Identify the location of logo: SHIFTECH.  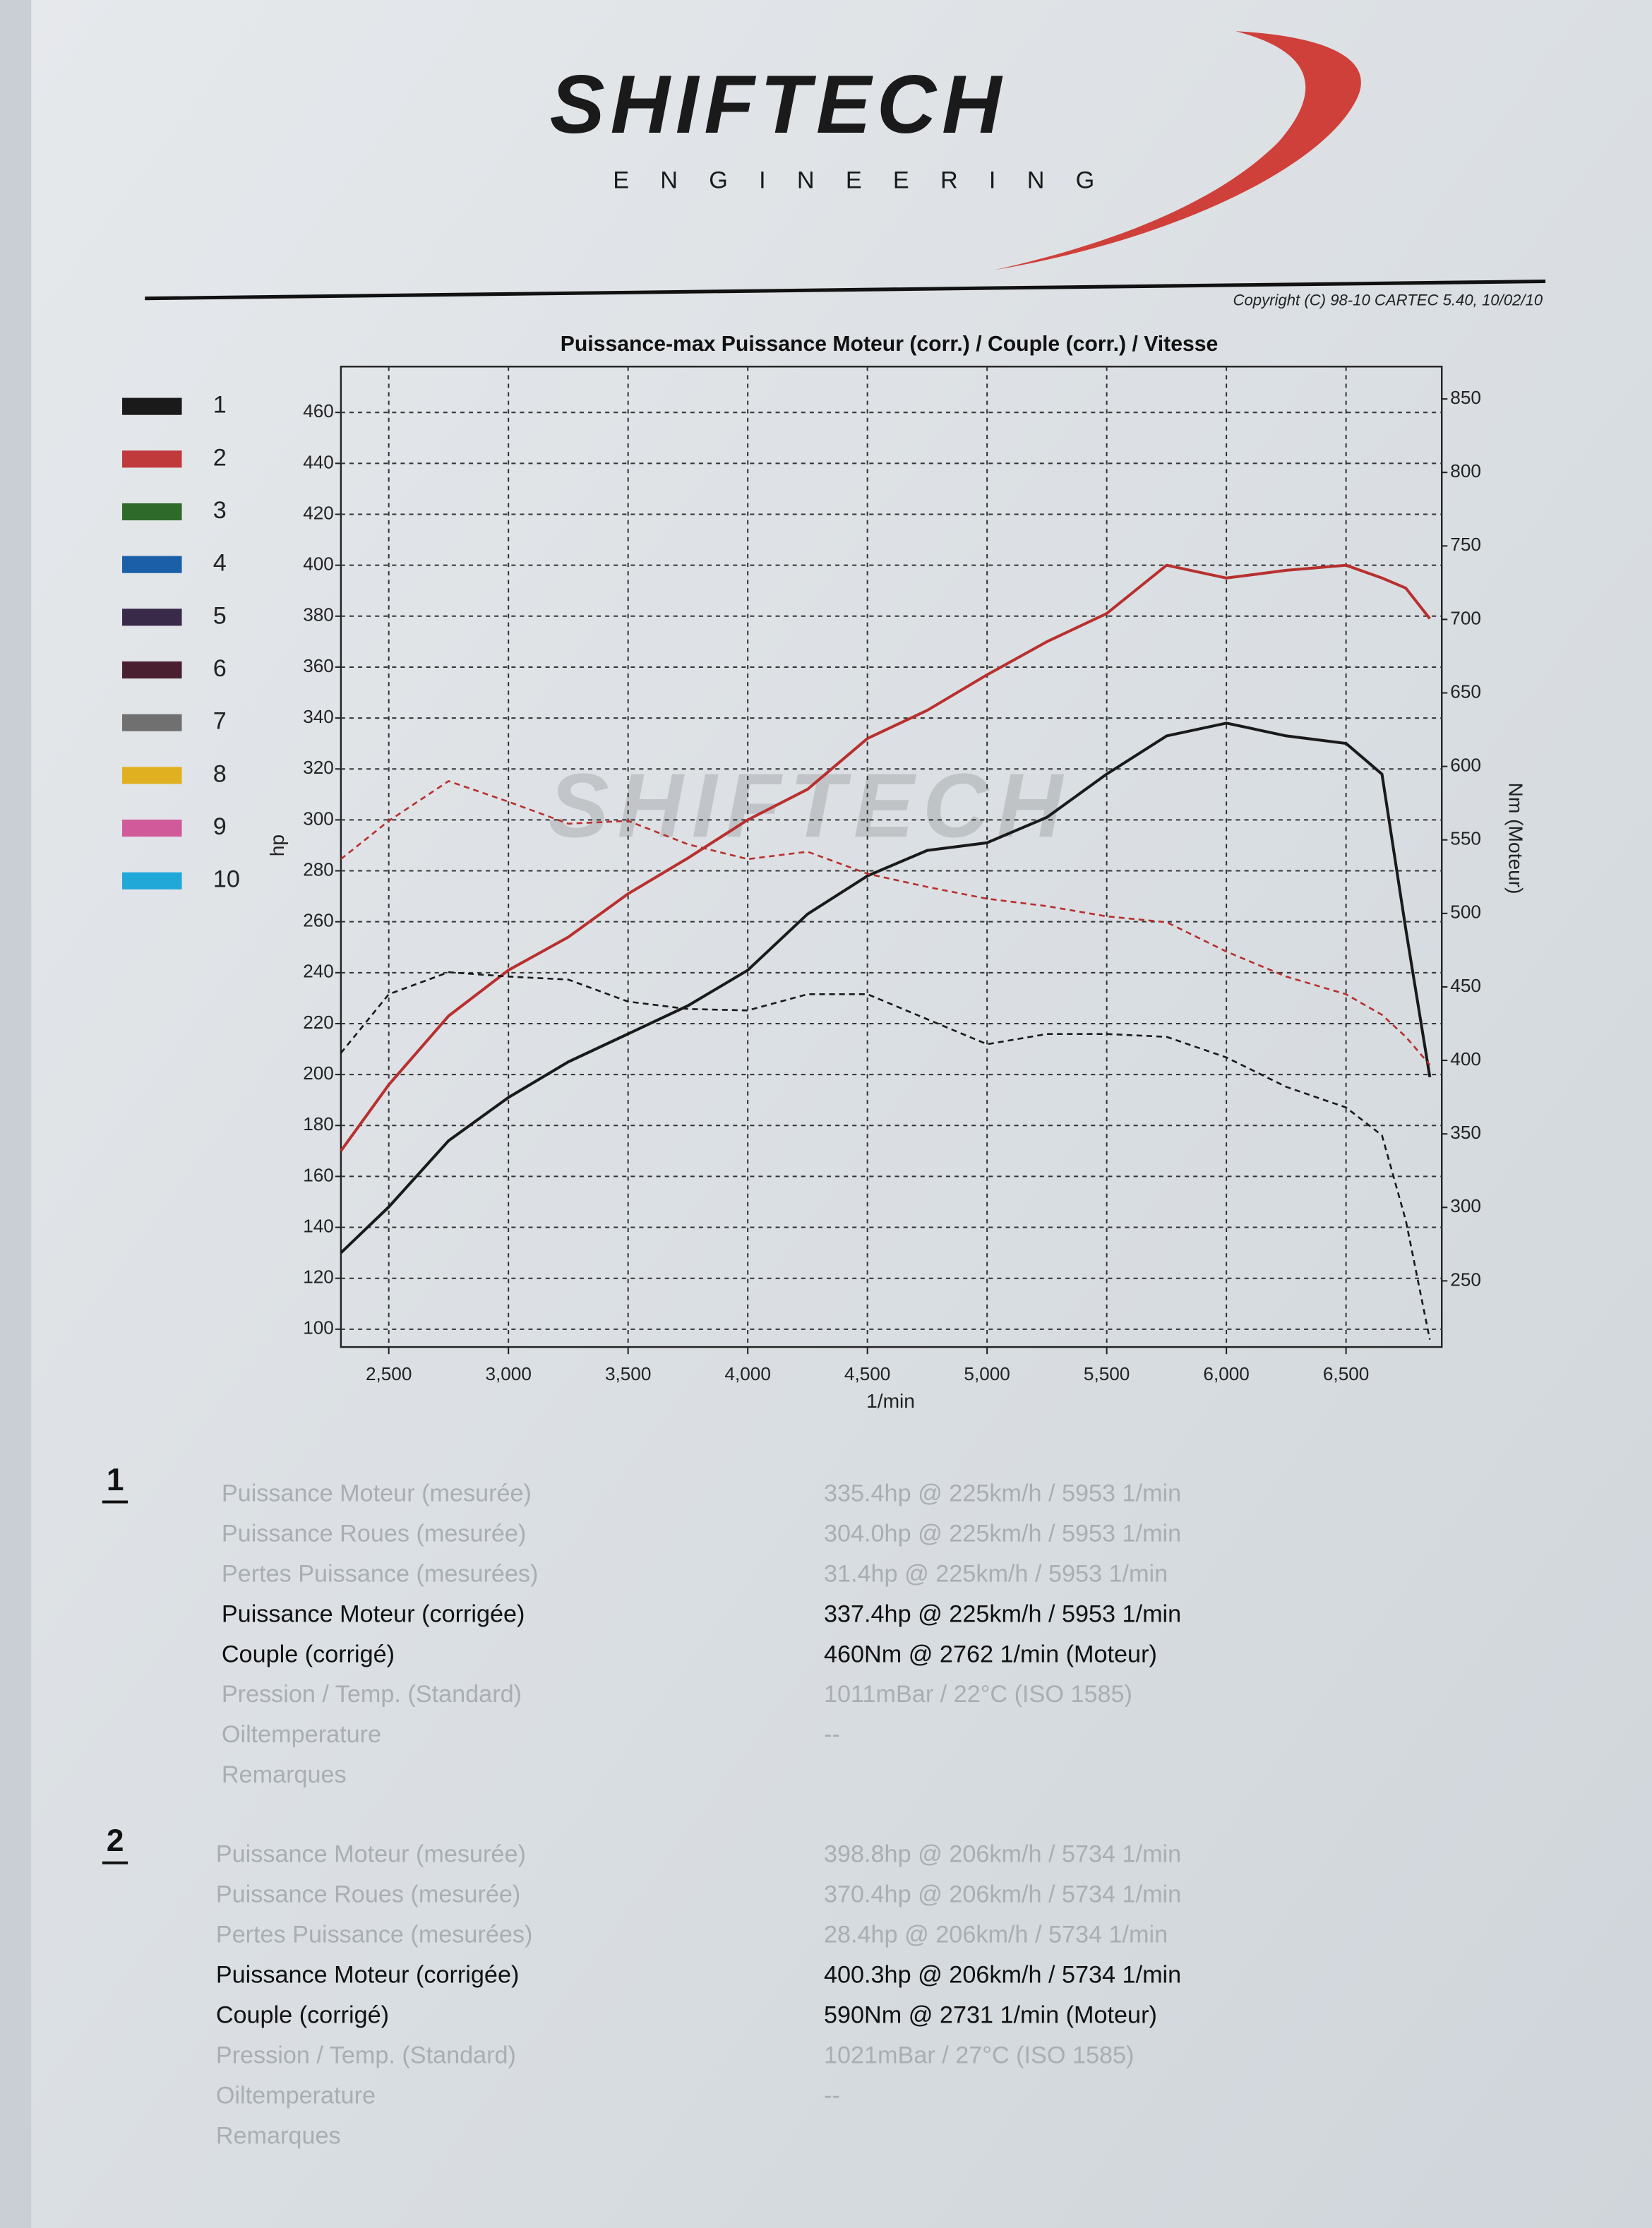
(778, 104).